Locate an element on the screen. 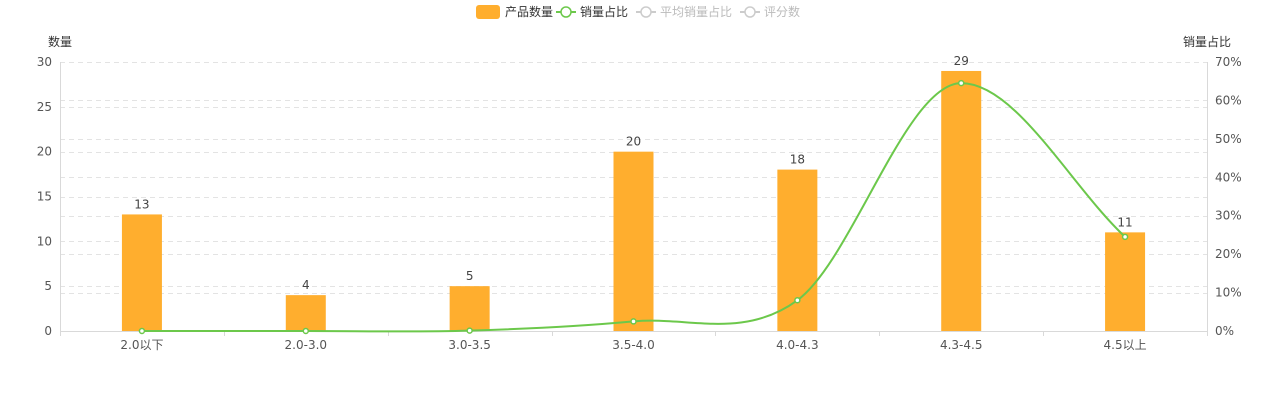 This screenshot has width=1278, height=400. legend-item-label: 销量占比 is located at coordinates (604, 11).